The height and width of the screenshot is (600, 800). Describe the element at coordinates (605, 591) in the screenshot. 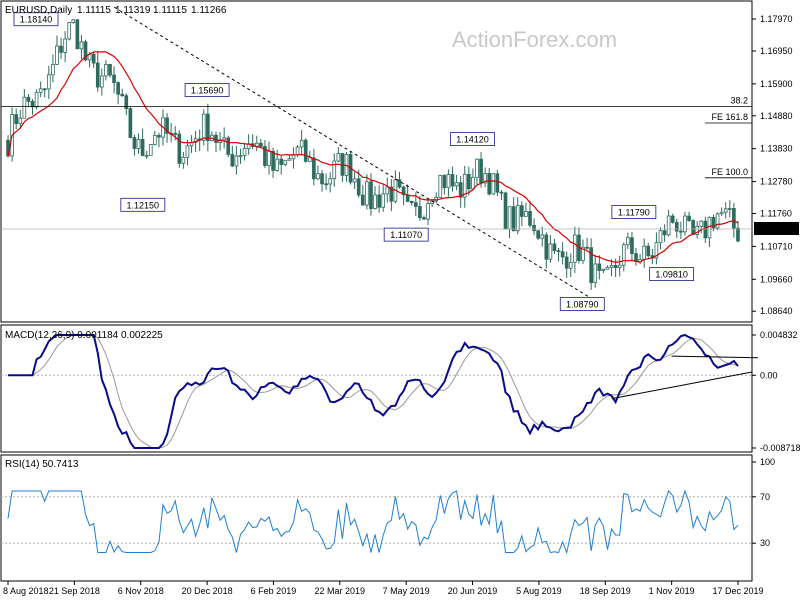

I see `x-tick-label: 18 Sep 2019` at that location.